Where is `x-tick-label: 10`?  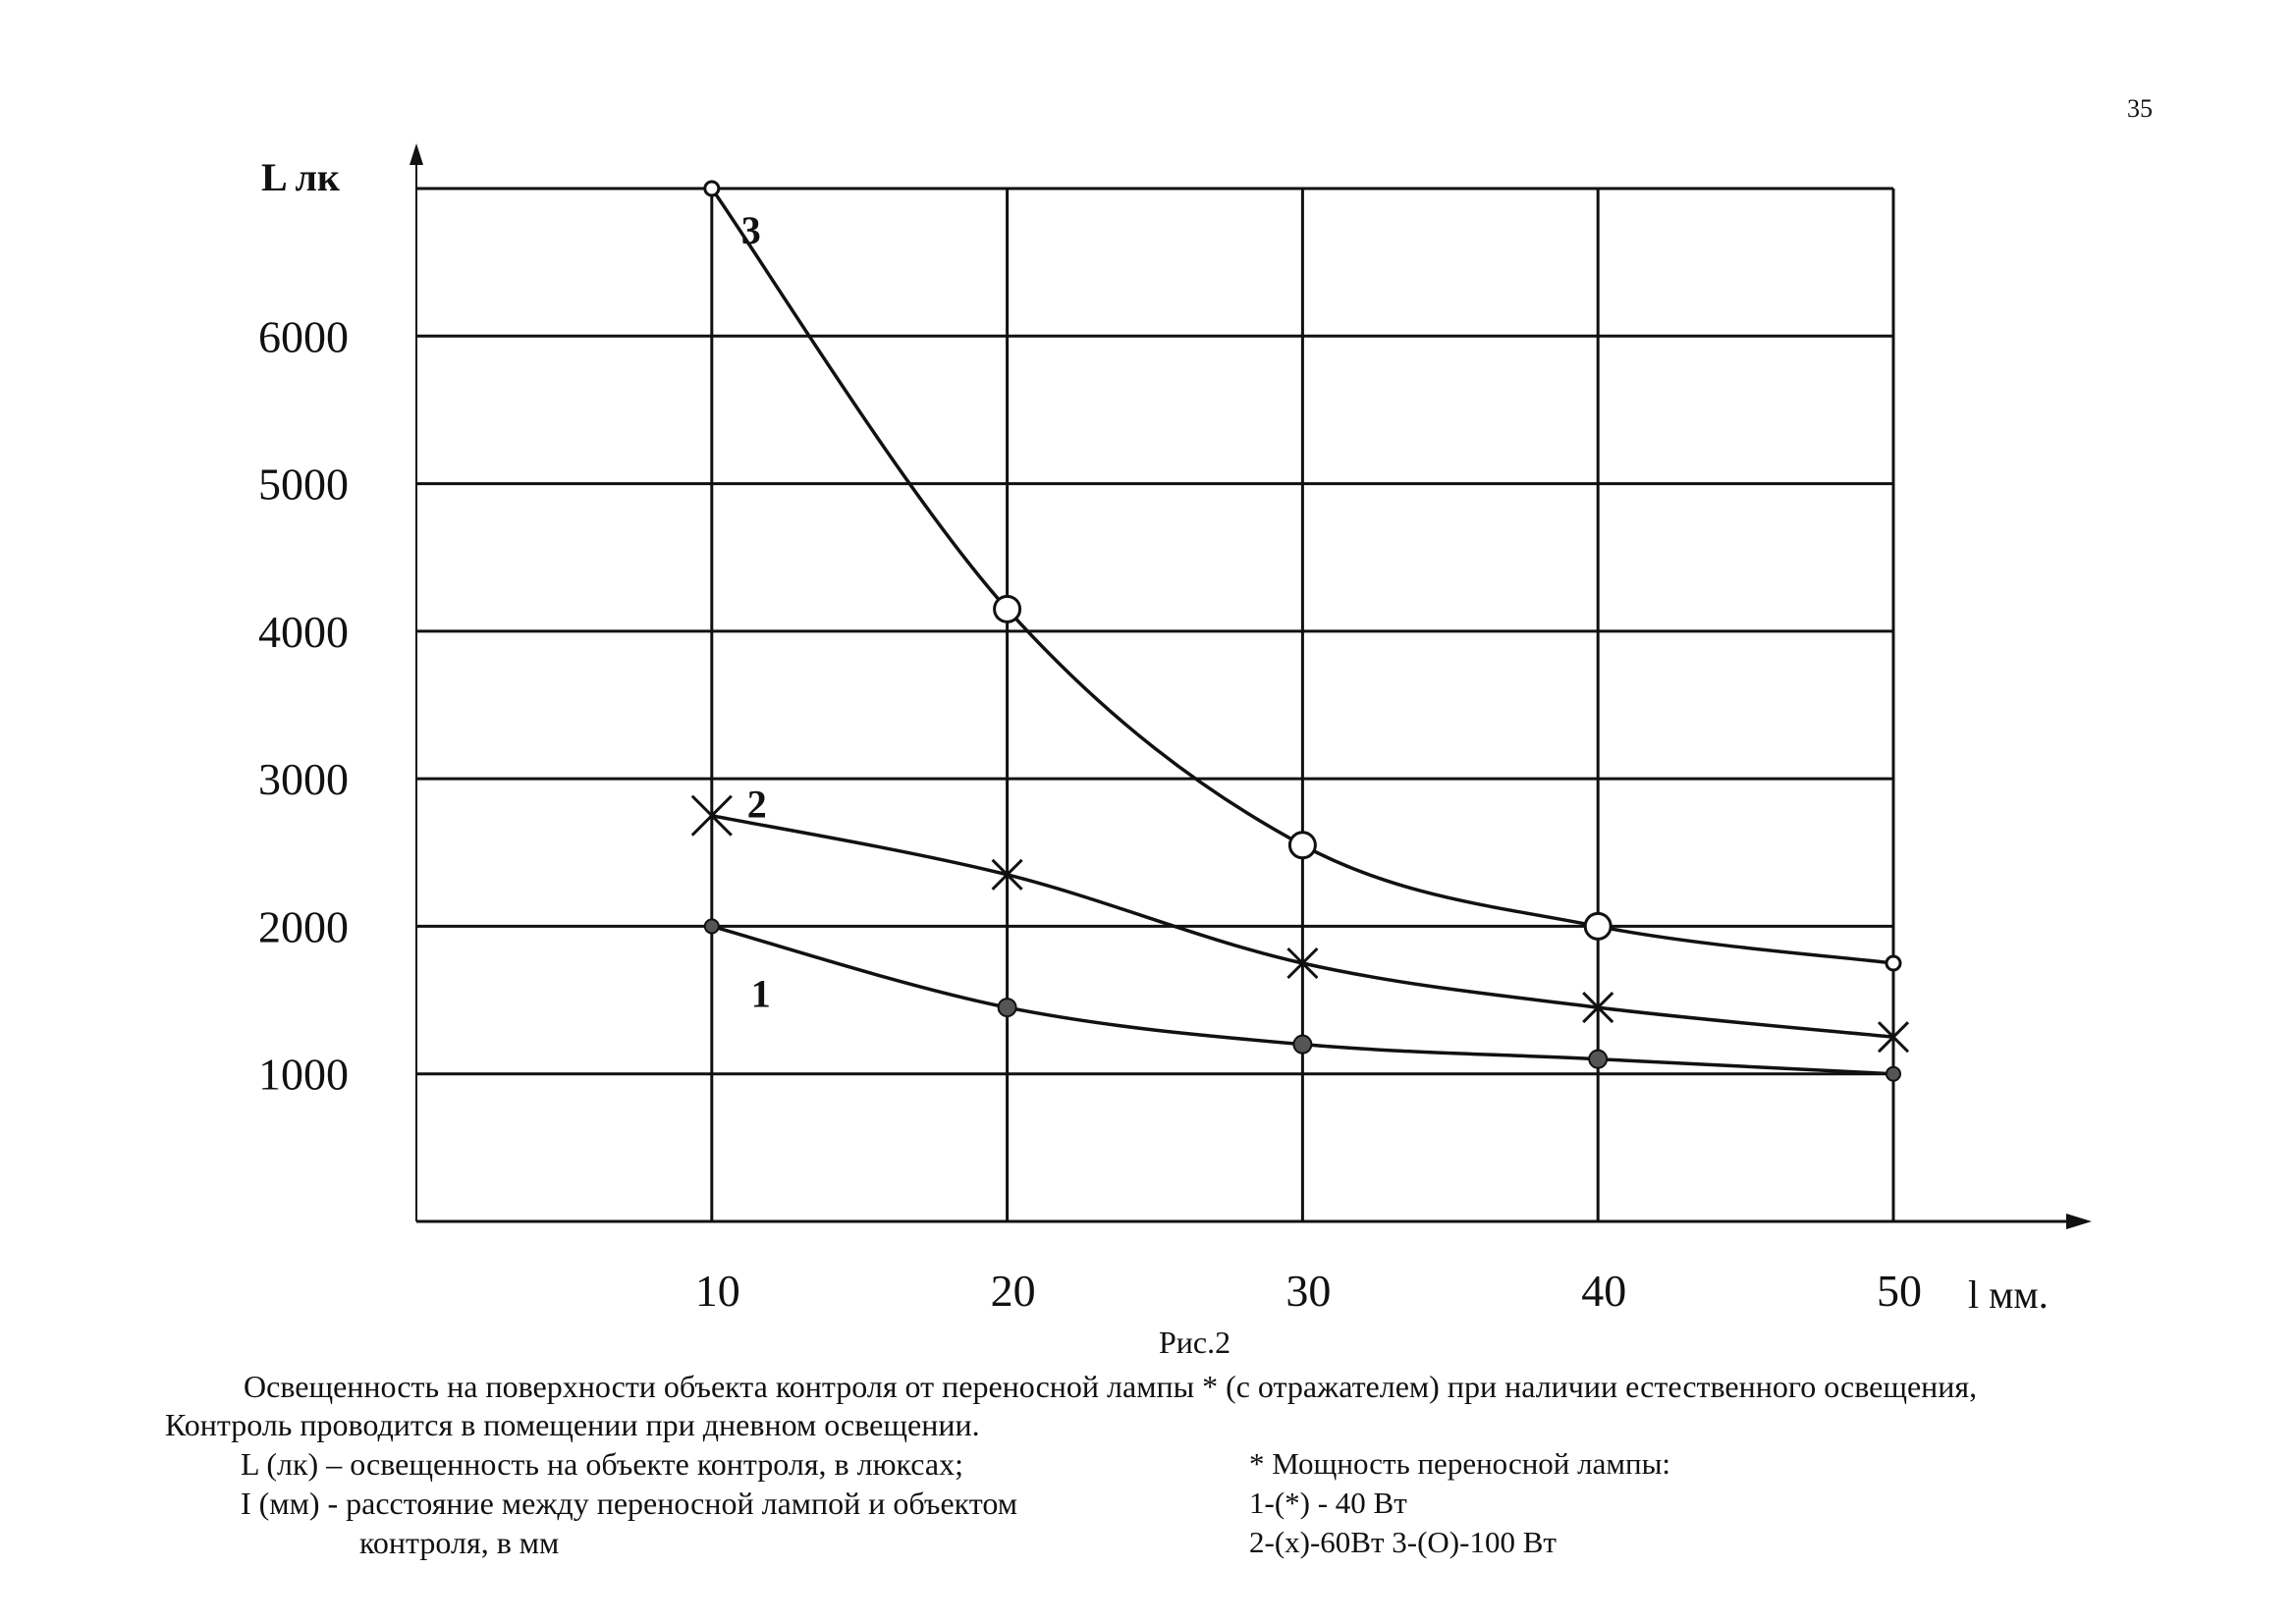
x-tick-label: 10 is located at coordinates (717, 1291).